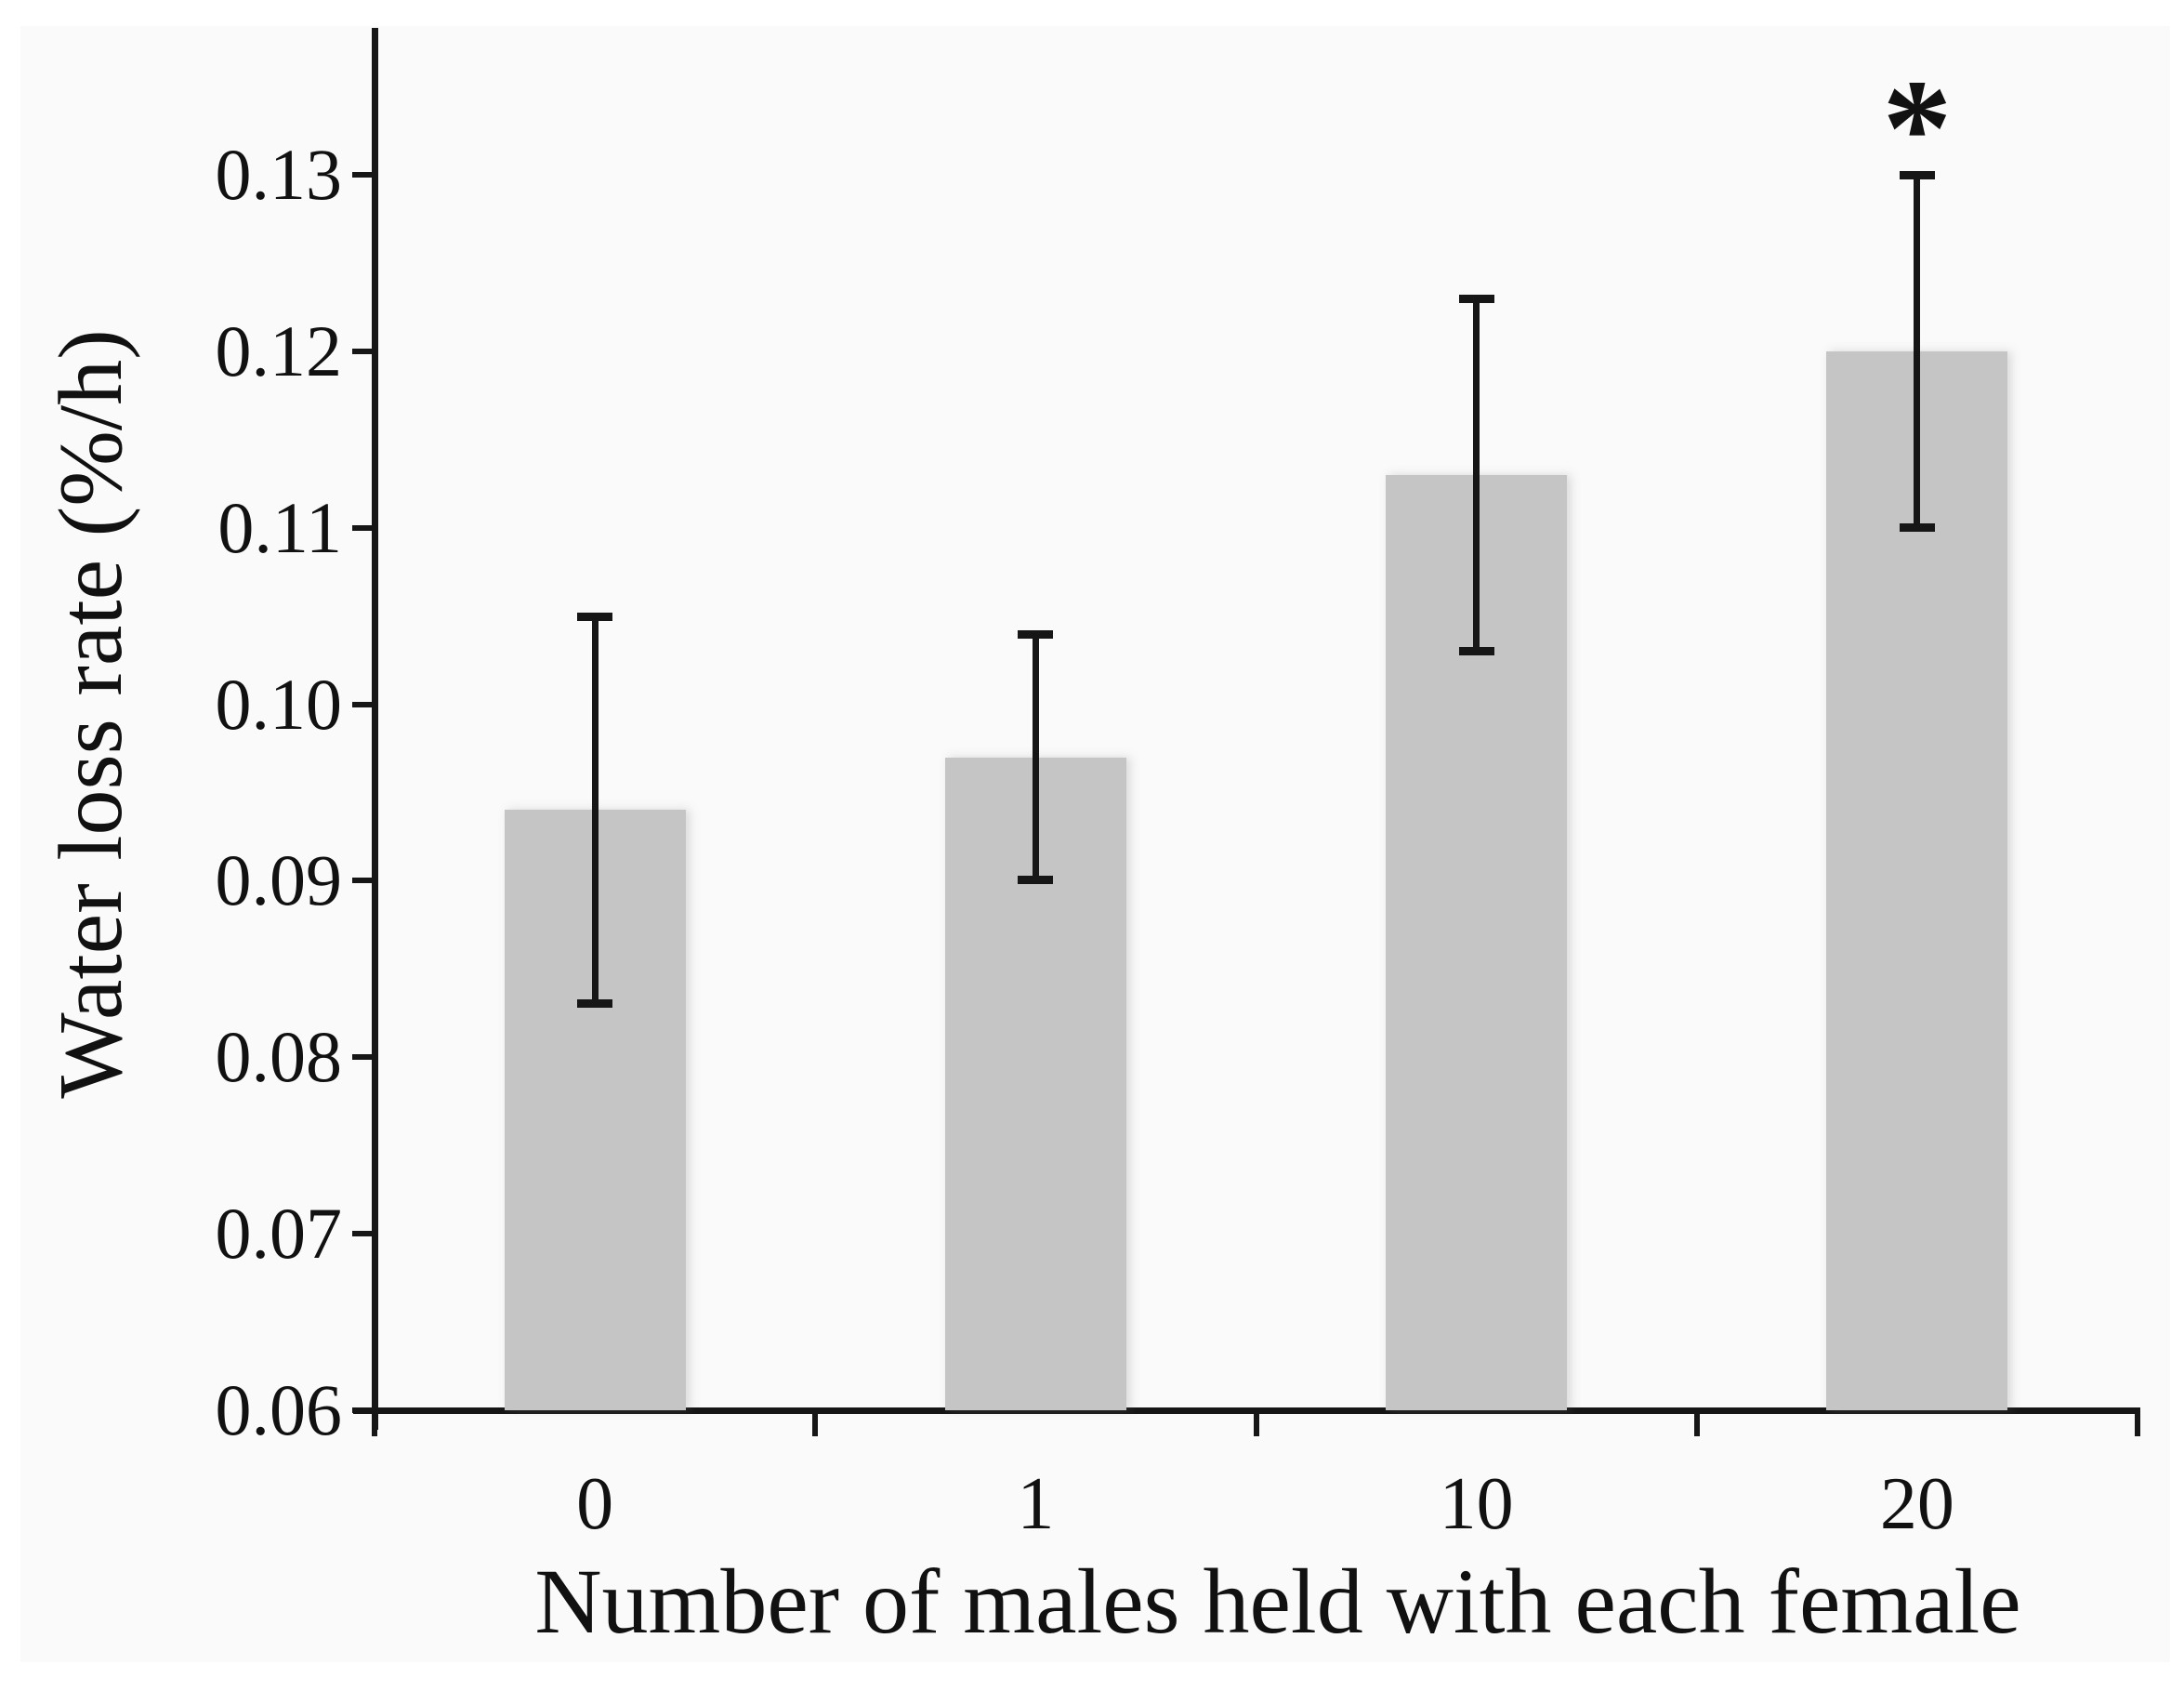 Image resolution: width=2184 pixels, height=1691 pixels. What do you see at coordinates (595, 1504) in the screenshot?
I see `x-tick-label: 0` at bounding box center [595, 1504].